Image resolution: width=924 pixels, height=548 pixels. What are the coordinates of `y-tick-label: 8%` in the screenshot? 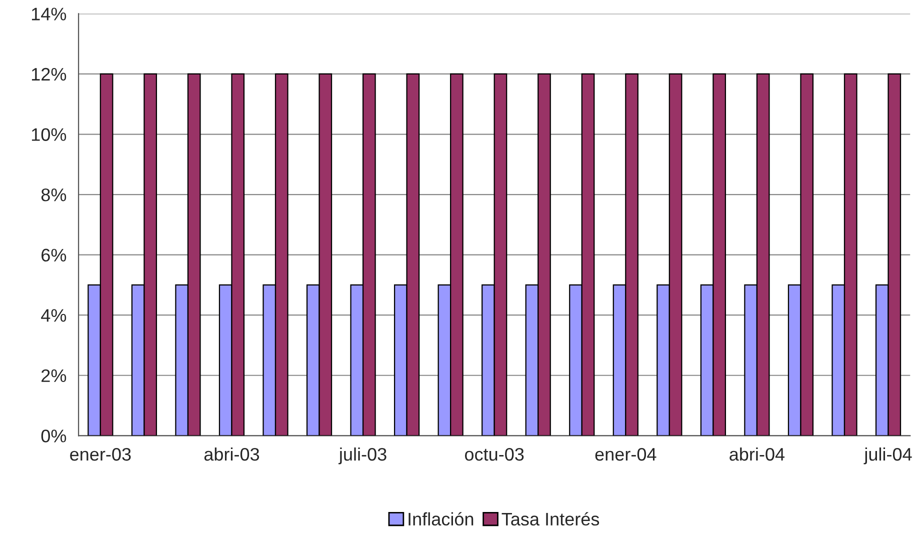 It's located at (53, 195).